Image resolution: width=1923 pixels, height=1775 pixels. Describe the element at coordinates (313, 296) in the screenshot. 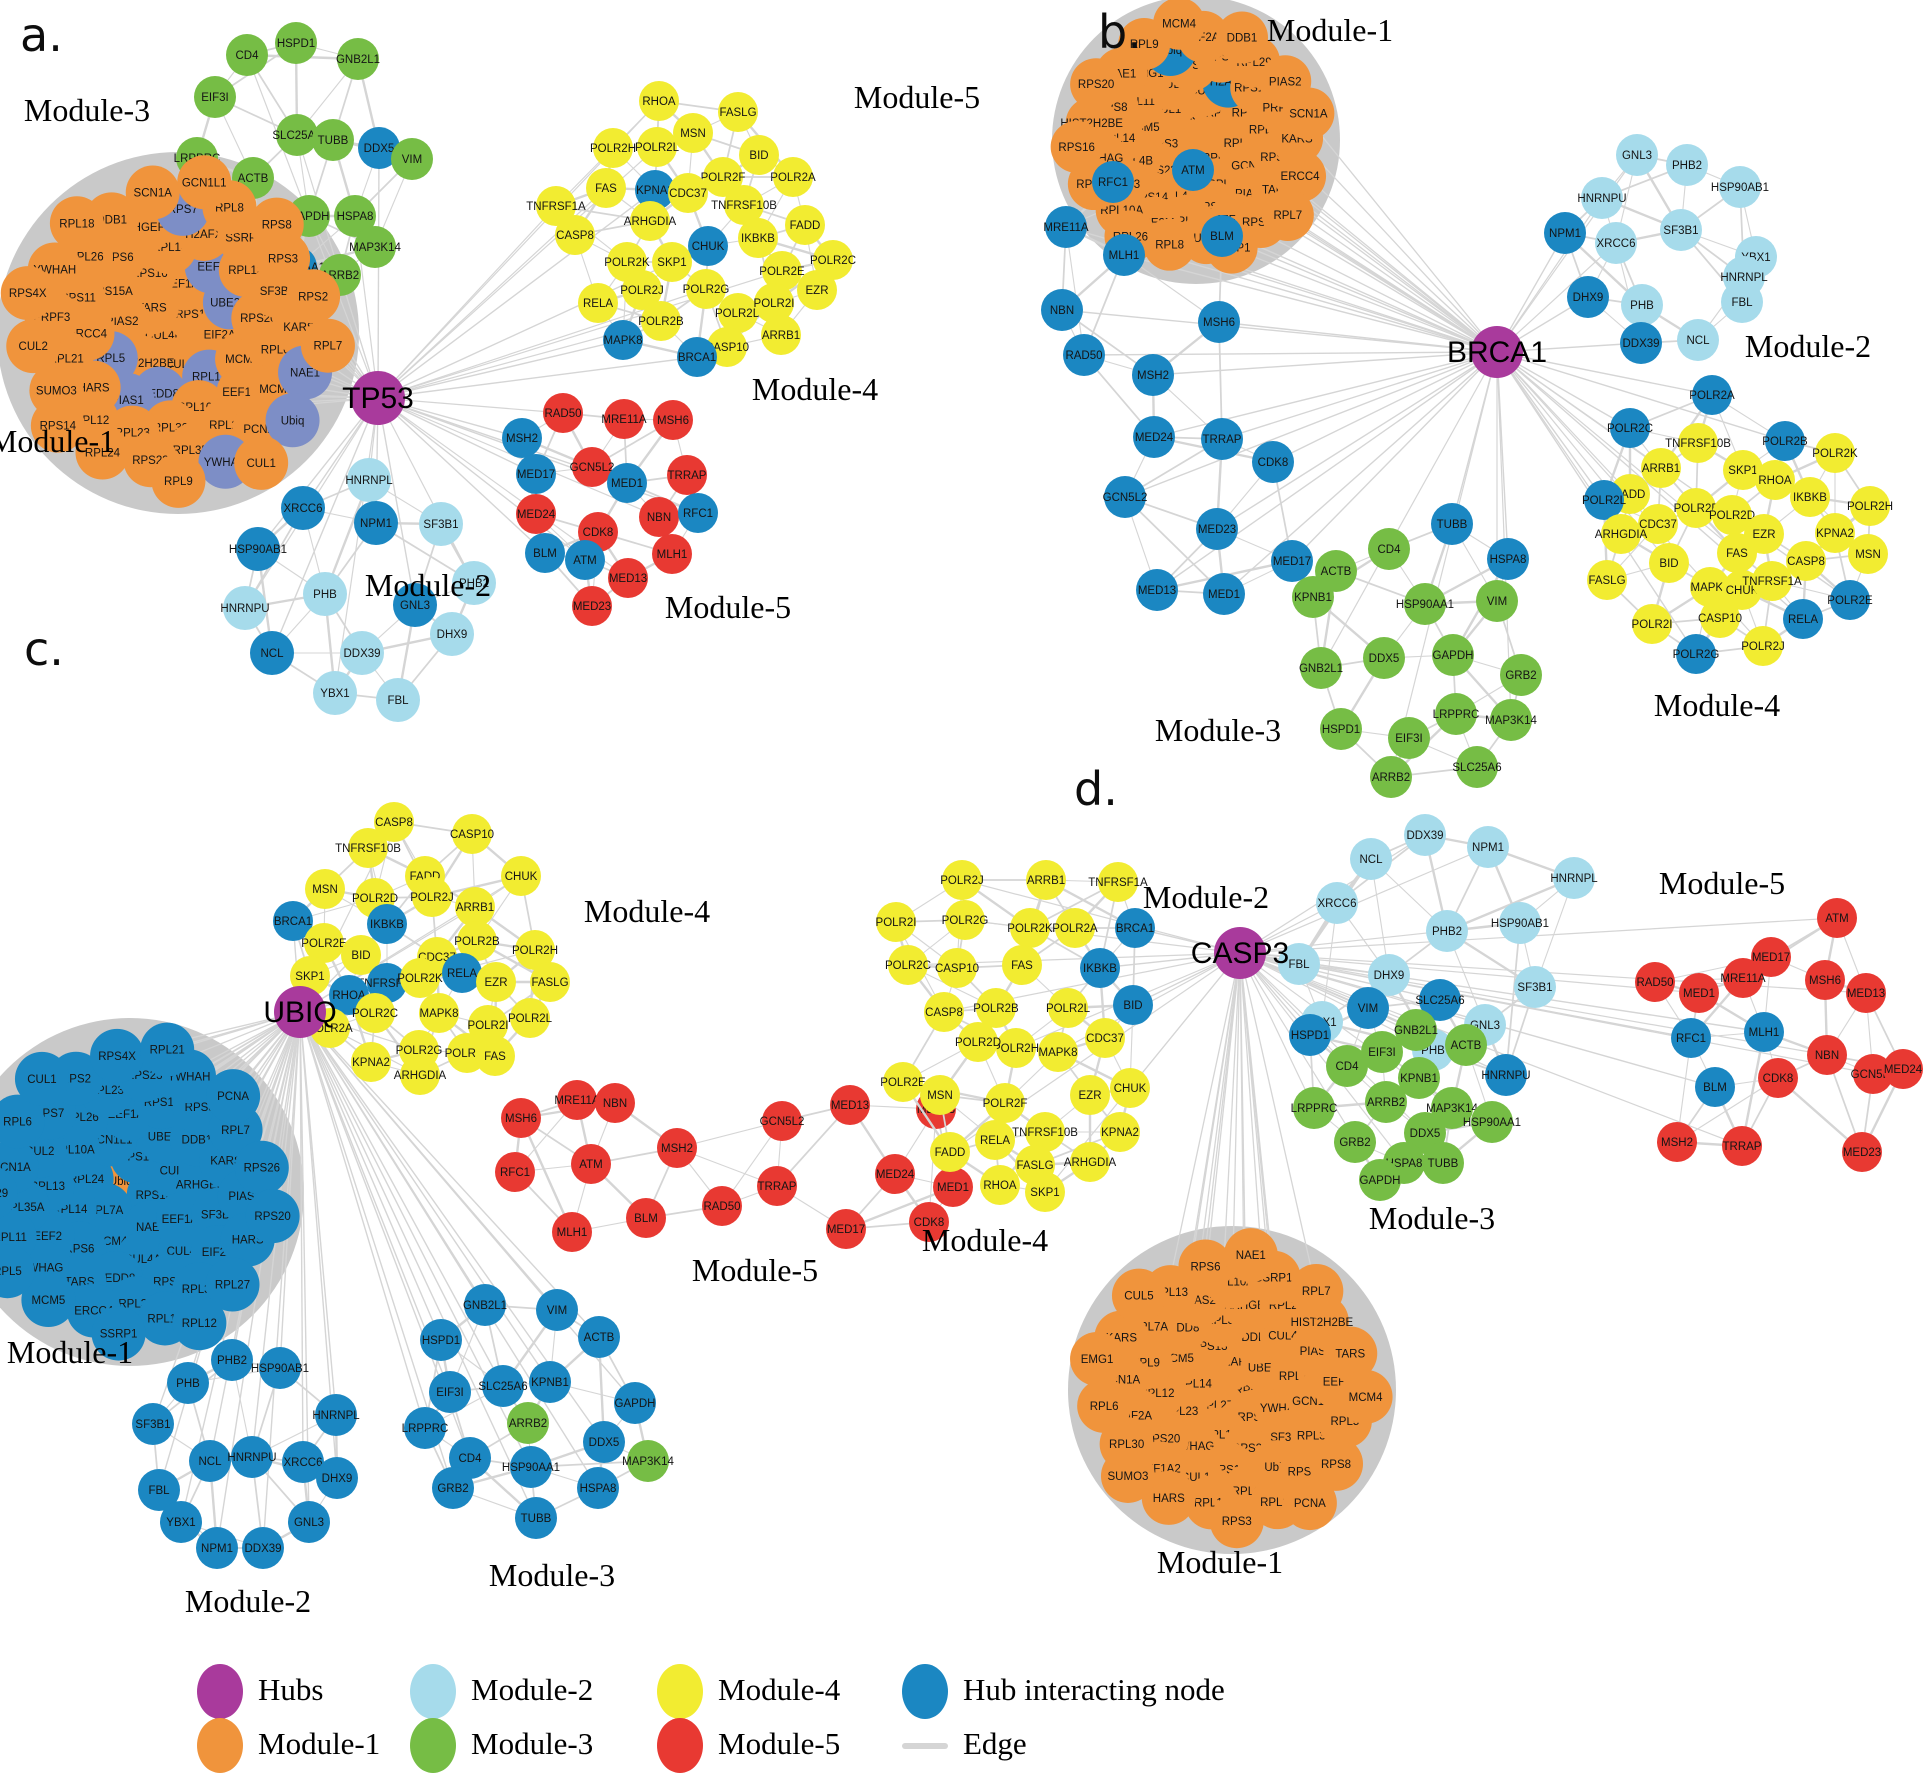

I see `node-RPS2: RPS2` at that location.